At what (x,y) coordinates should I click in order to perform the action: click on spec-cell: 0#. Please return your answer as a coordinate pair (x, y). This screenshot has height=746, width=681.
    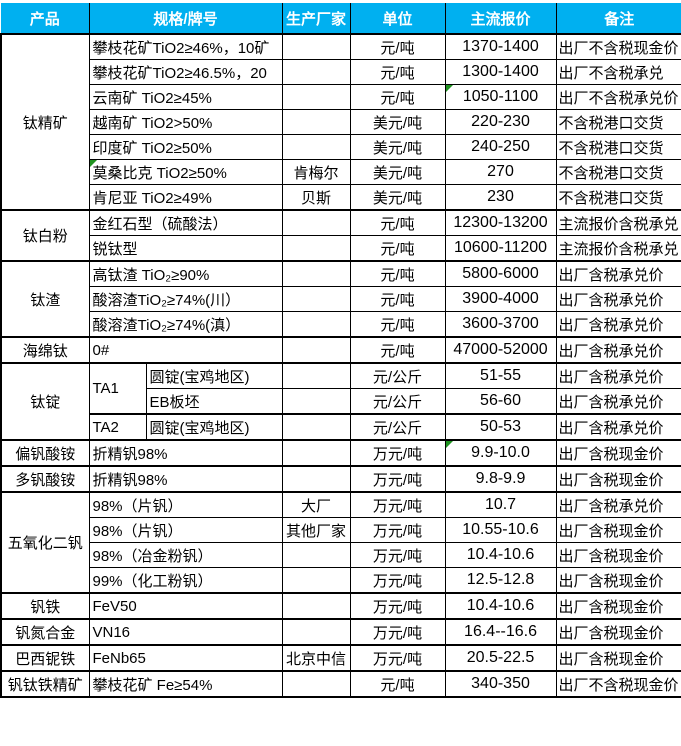
    Looking at the image, I should click on (185, 350).